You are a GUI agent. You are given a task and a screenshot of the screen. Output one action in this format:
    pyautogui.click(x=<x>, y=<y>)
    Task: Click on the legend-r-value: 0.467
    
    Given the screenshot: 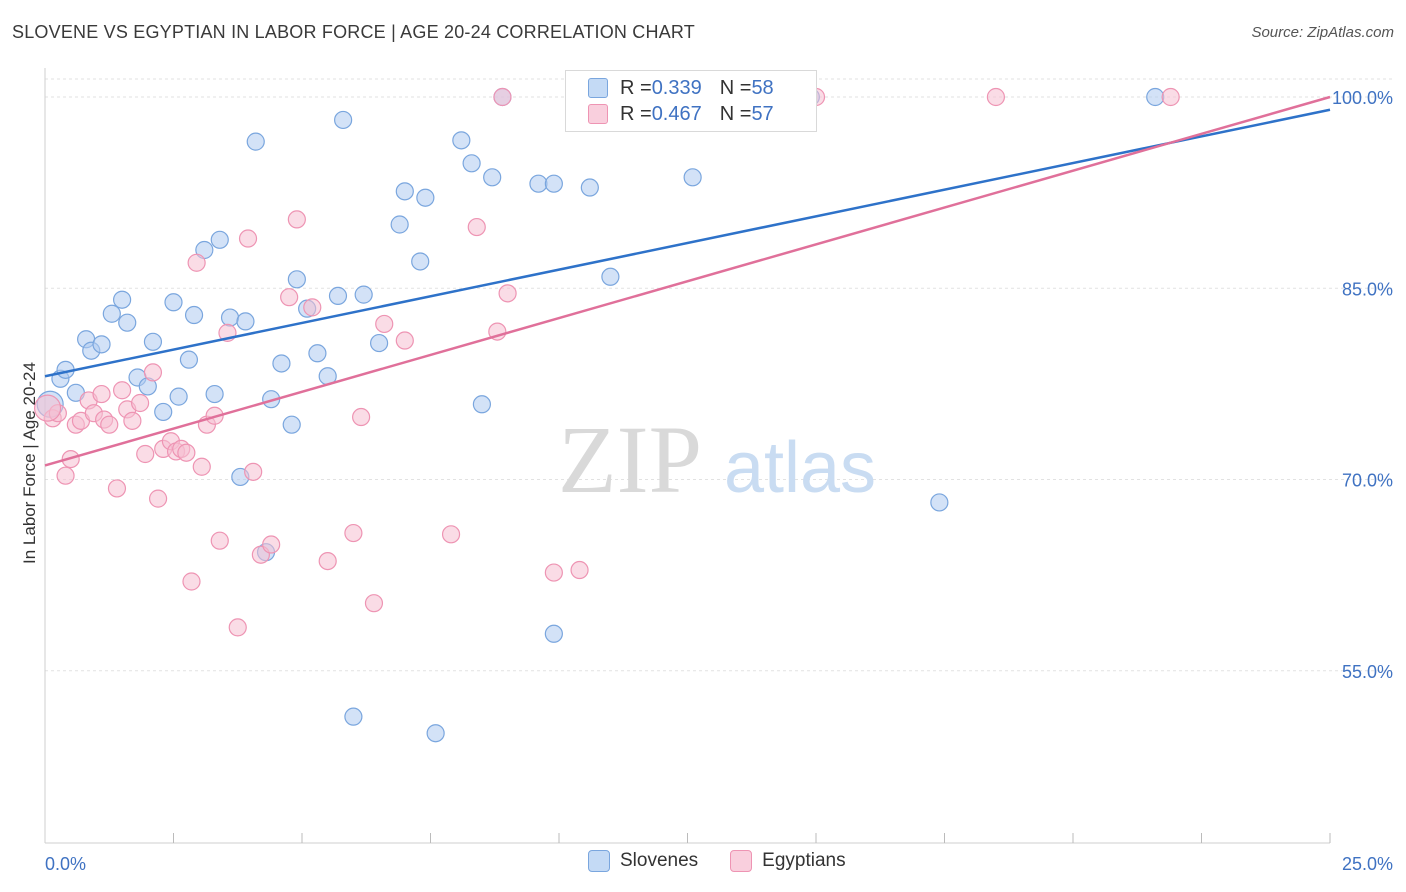 What is the action you would take?
    pyautogui.click(x=676, y=113)
    